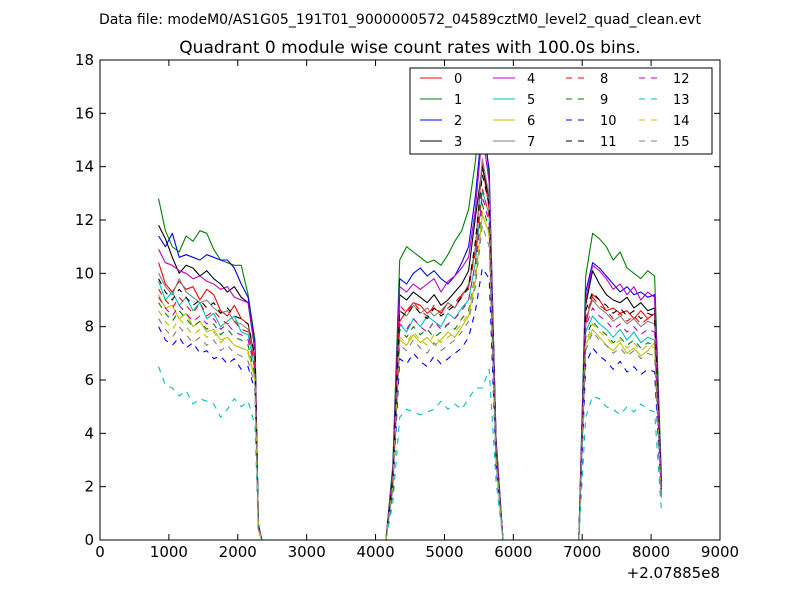  What do you see at coordinates (531, 100) in the screenshot?
I see `legend-label-5: 5` at bounding box center [531, 100].